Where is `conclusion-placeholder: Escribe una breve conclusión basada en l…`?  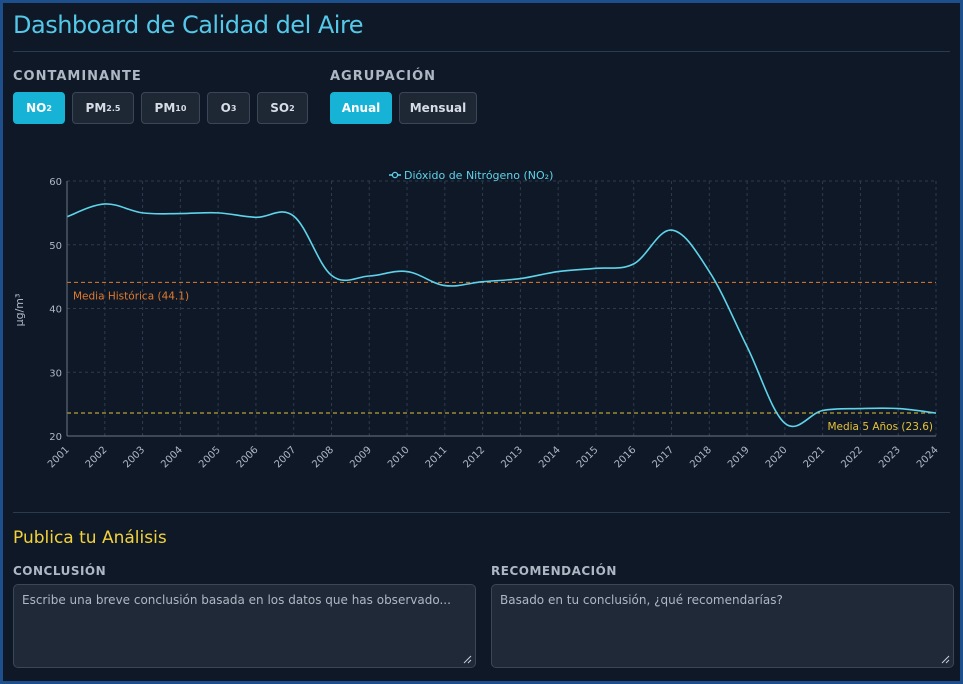 conclusion-placeholder: Escribe una breve conclusión basada en l… is located at coordinates (236, 600).